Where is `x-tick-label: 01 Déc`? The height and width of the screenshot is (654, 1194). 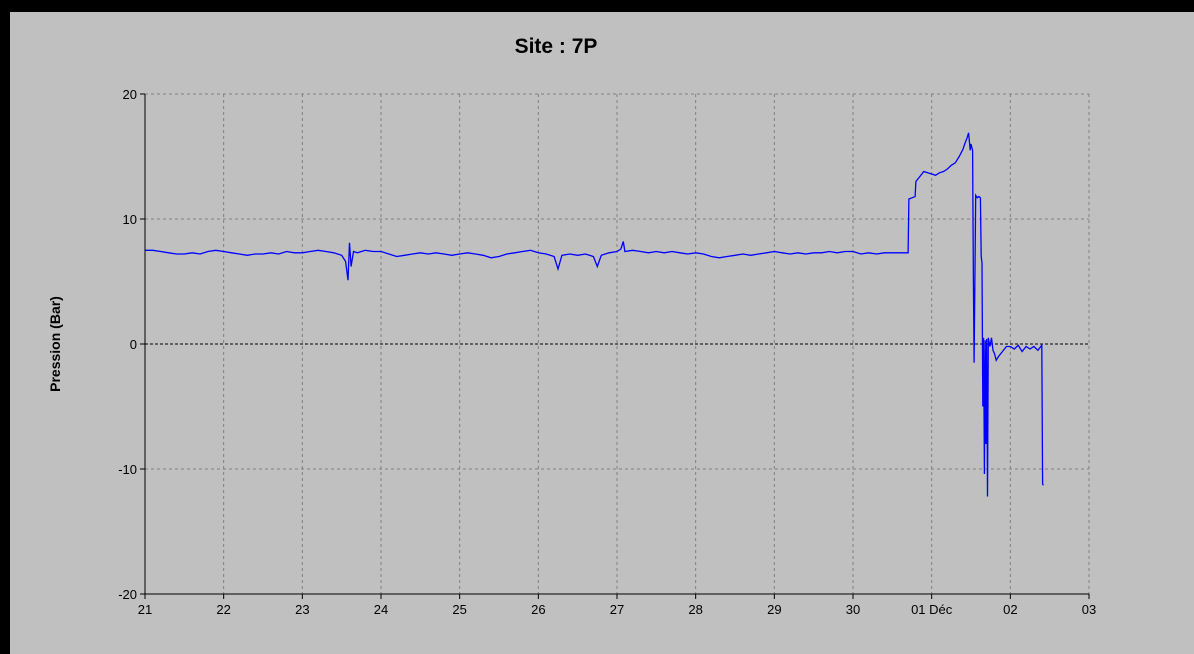
x-tick-label: 01 Déc is located at coordinates (932, 609).